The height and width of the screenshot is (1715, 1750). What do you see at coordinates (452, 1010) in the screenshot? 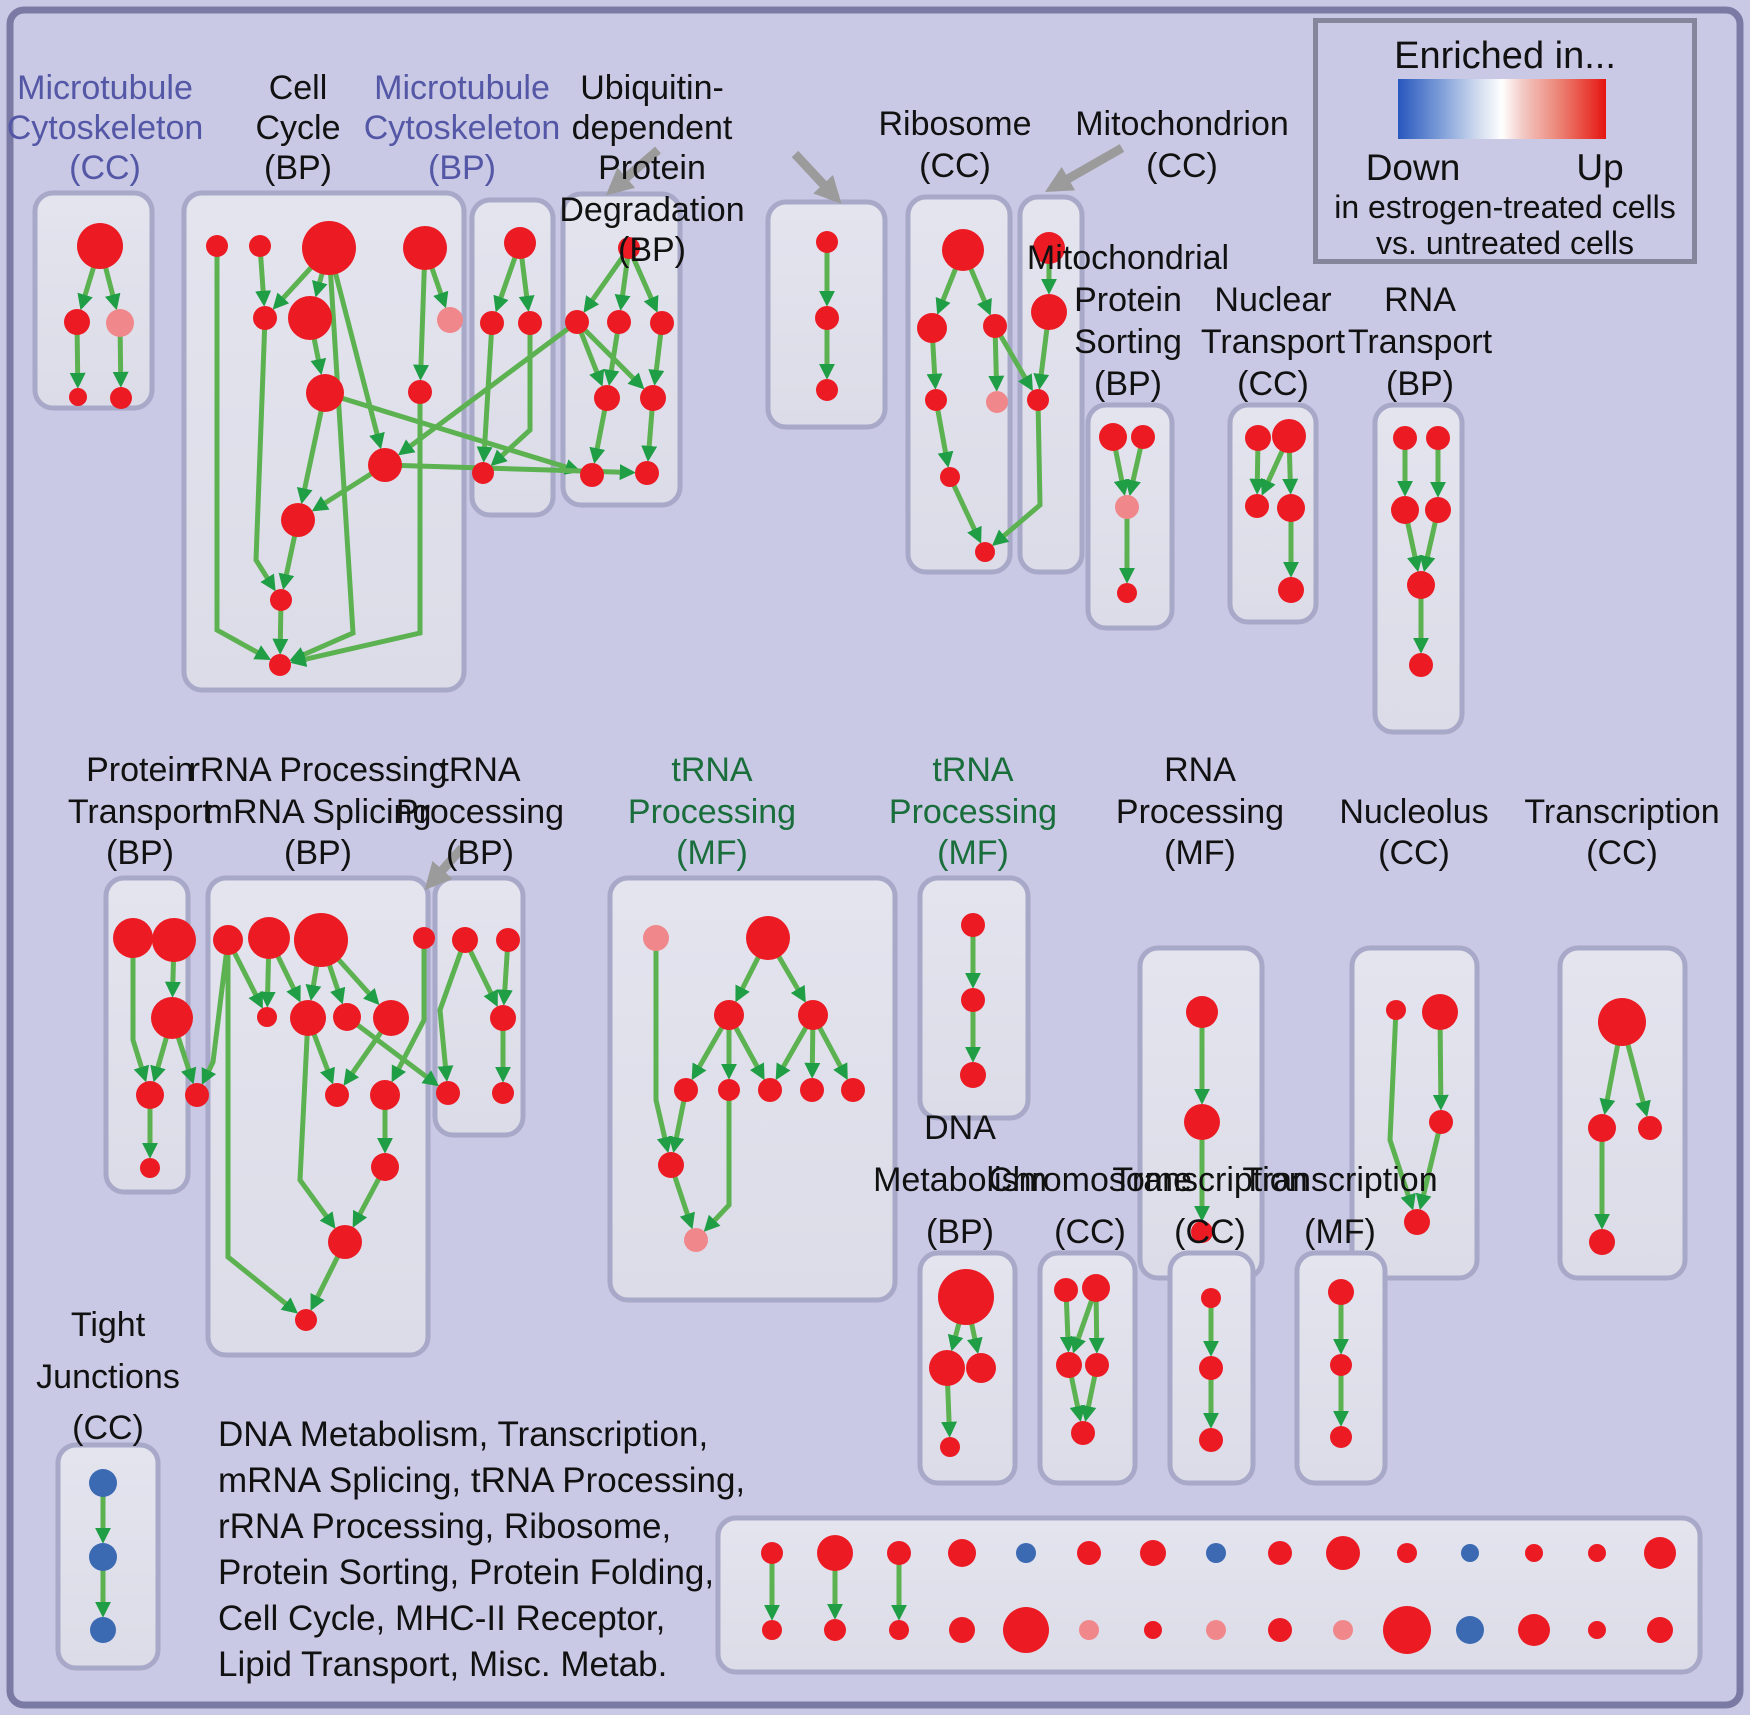
I see `trna-processing-bp-edge` at bounding box center [452, 1010].